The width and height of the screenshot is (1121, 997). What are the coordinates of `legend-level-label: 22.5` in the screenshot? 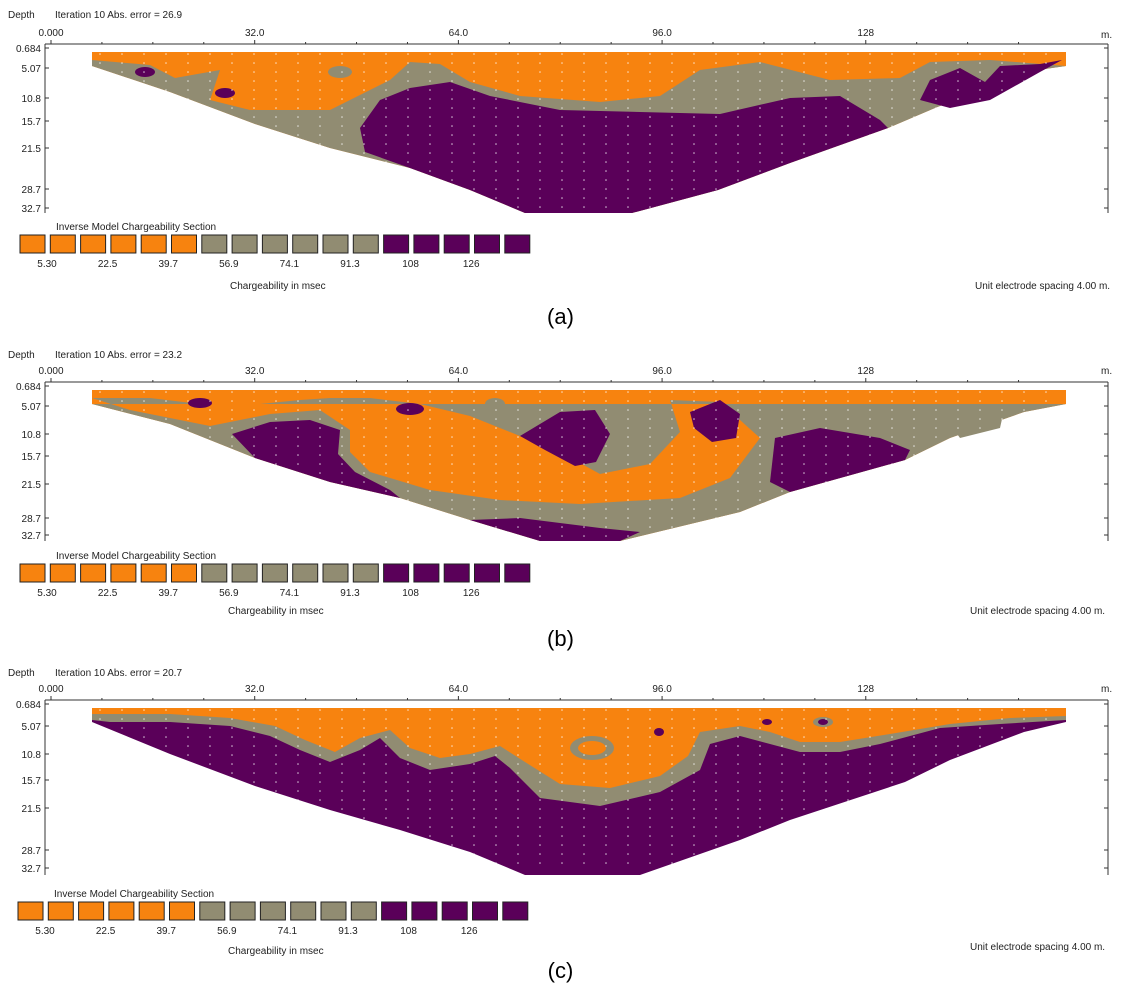 It's located at (108, 264).